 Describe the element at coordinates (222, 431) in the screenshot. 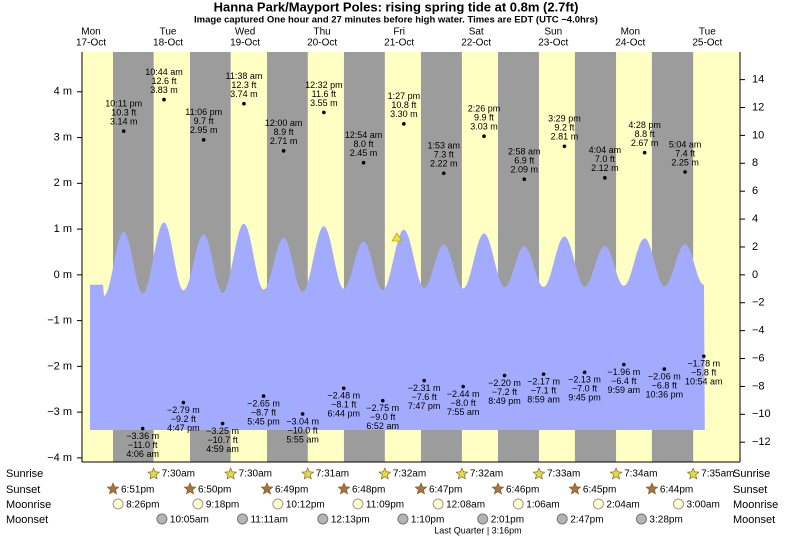

I see `tide-label: −3.25 m` at that location.